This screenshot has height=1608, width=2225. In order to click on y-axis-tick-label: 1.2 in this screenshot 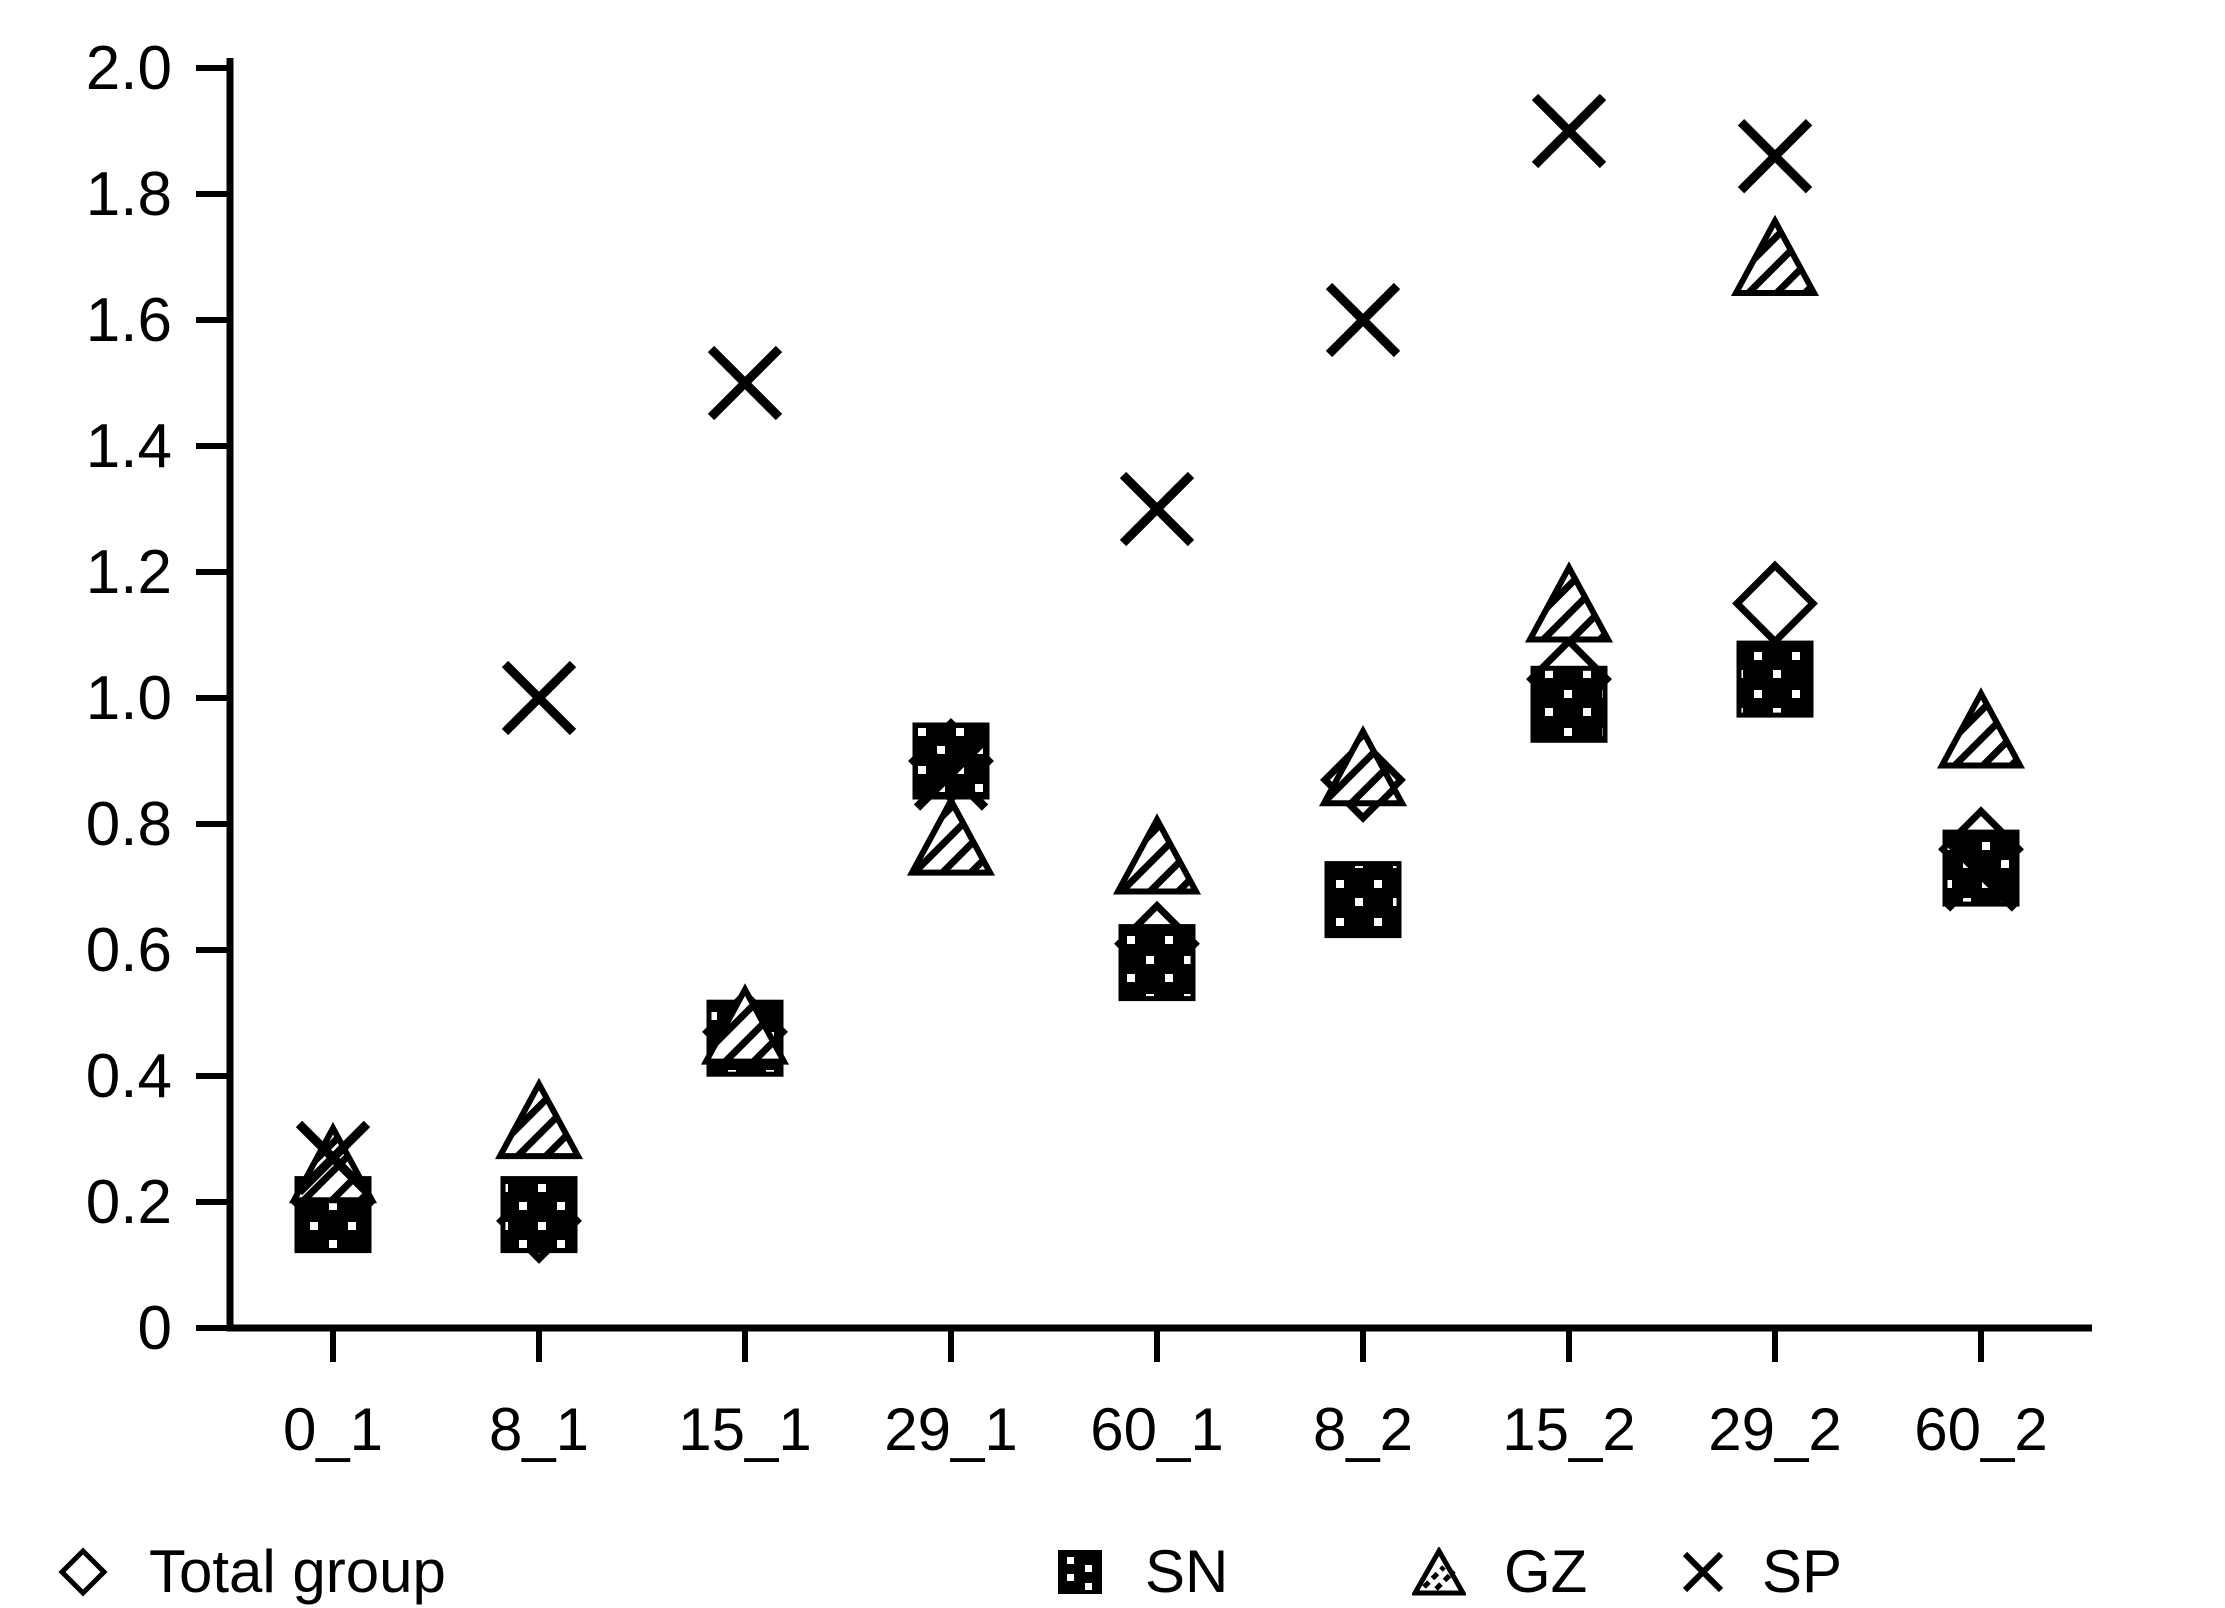, I will do `click(129, 572)`.